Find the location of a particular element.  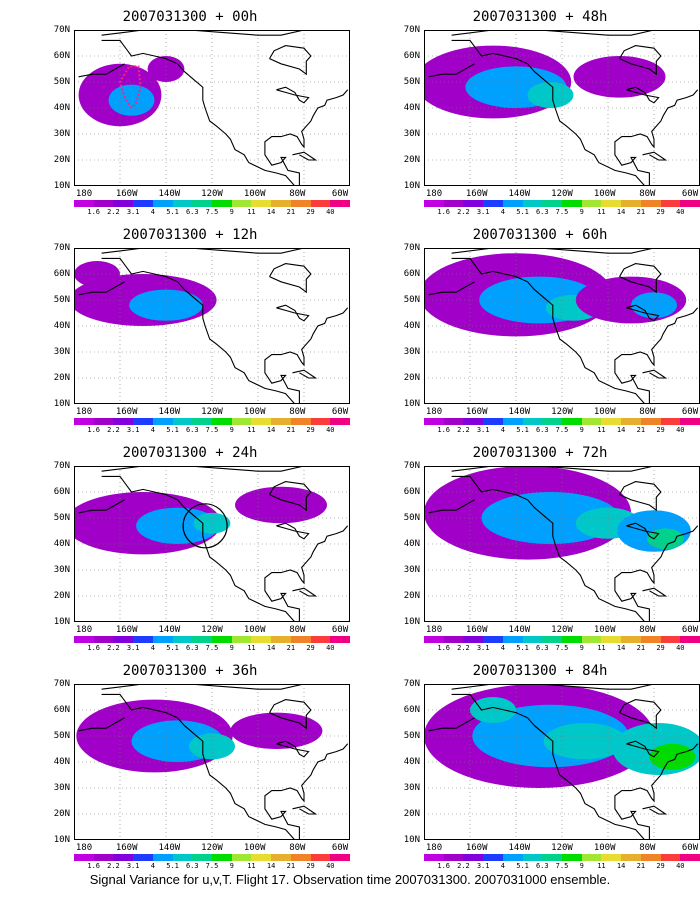

variance-map is located at coordinates (212, 762).